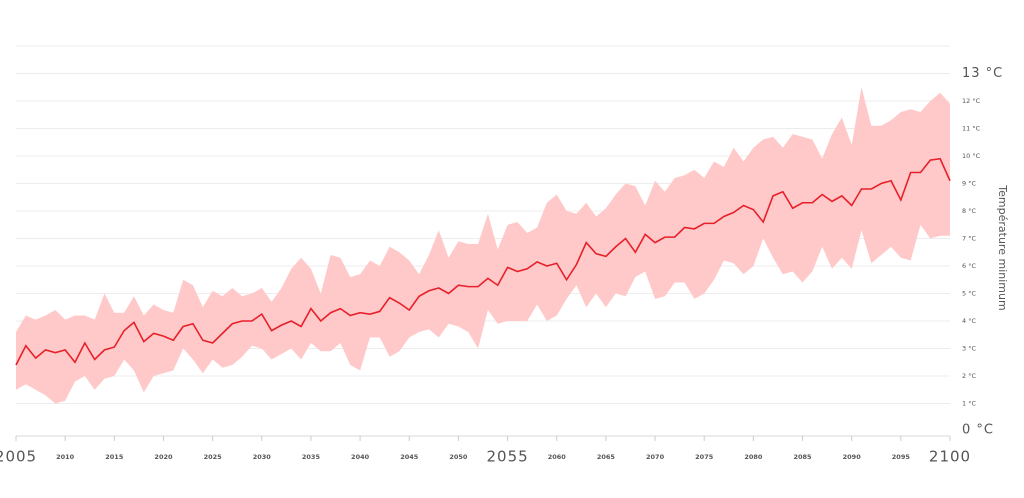 This screenshot has height=498, width=1024. Describe the element at coordinates (950, 457) in the screenshot. I see `x-tick-label: 2100` at that location.